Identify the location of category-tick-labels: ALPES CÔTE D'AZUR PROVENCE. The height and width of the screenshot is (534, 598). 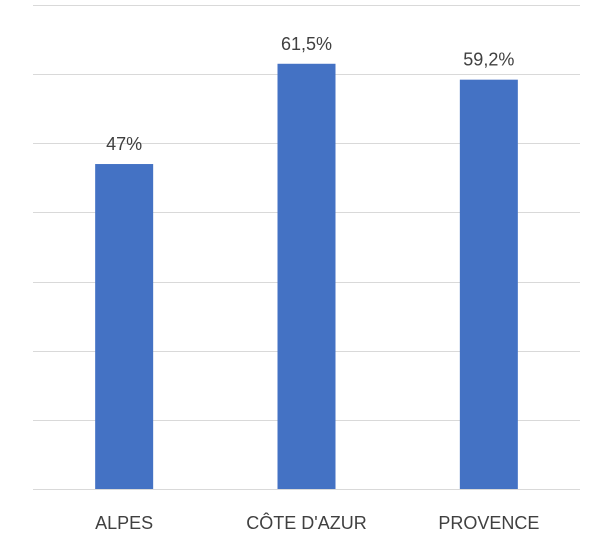
(317, 522).